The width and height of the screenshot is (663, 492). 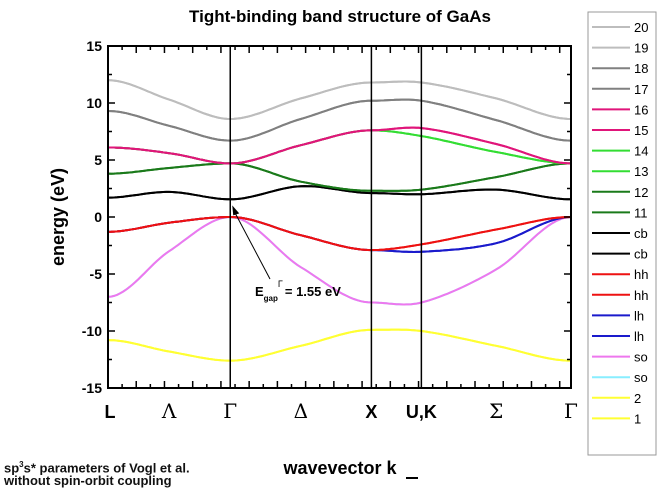 What do you see at coordinates (641, 89) in the screenshot?
I see `legend-label: 17` at bounding box center [641, 89].